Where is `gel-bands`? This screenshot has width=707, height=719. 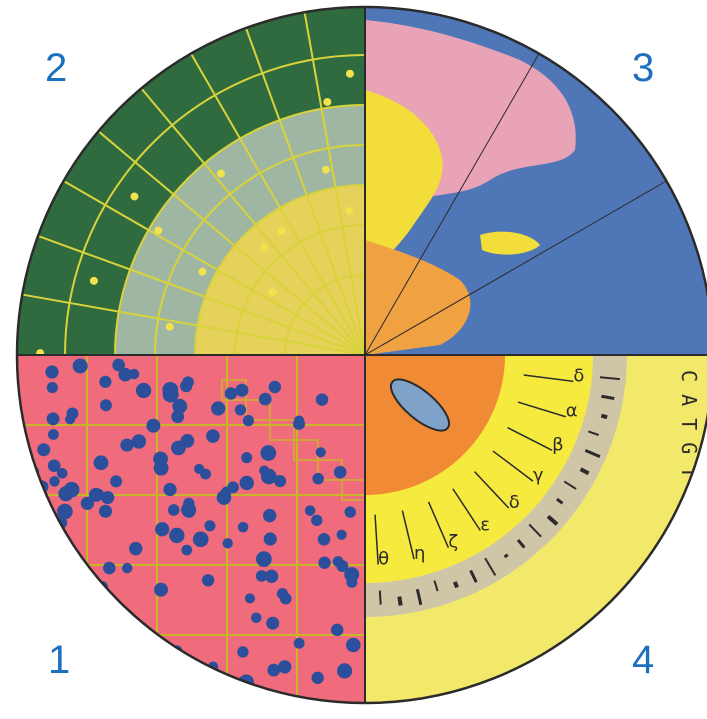
gel-bands is located at coordinates (499, 491).